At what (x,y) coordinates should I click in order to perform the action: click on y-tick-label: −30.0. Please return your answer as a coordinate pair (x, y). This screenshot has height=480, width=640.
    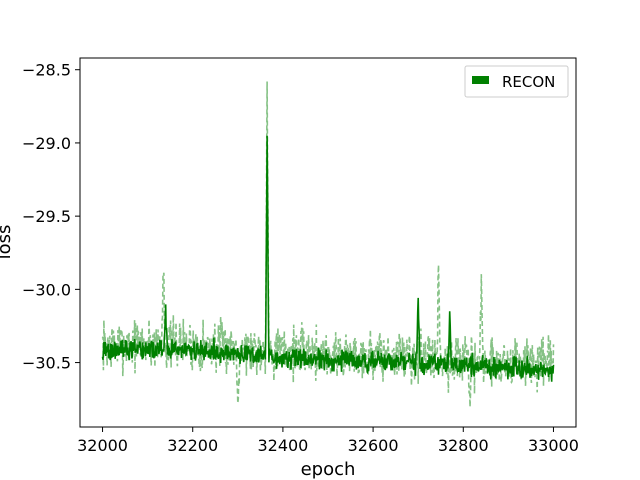
    Looking at the image, I should click on (46, 289).